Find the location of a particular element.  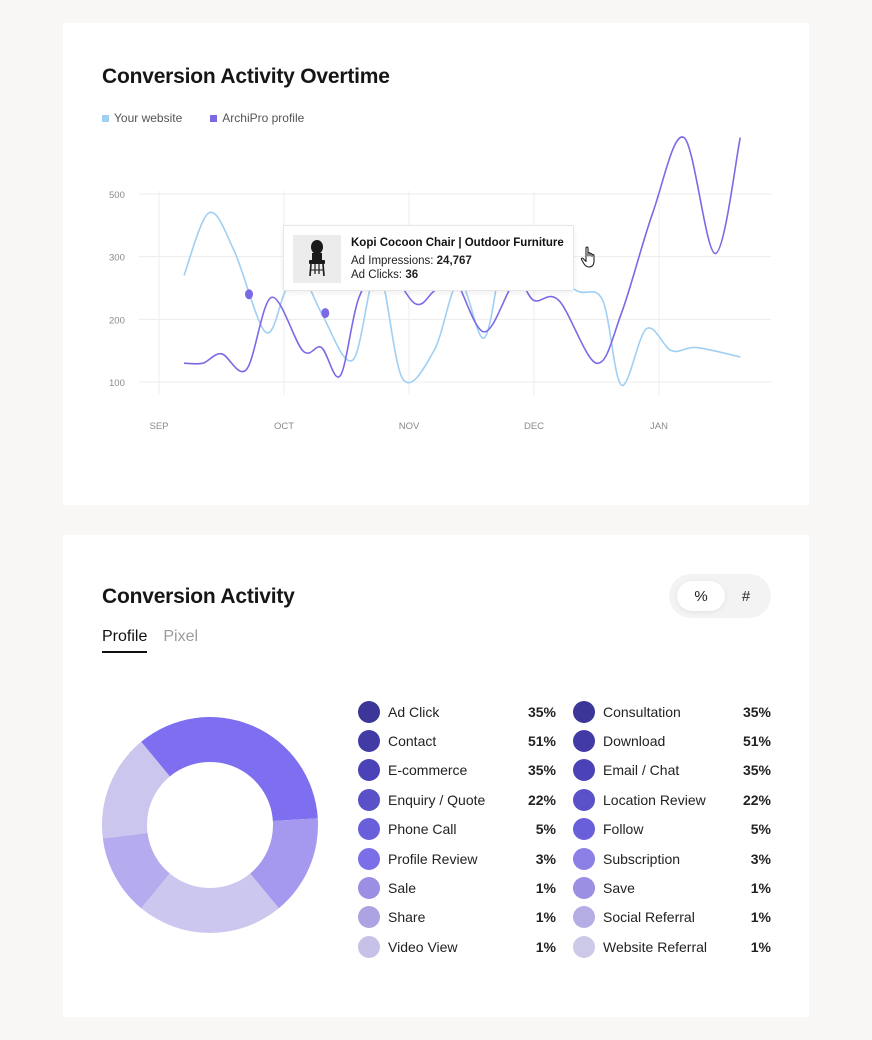

category-label: Ad Click is located at coordinates (414, 711).